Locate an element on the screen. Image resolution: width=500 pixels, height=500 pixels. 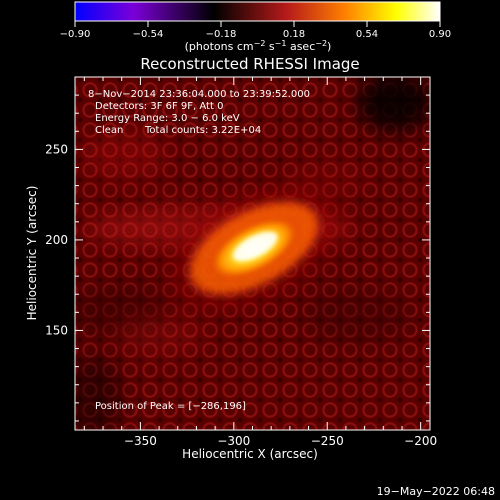
colorbar-tick-label-0: −0.90 is located at coordinates (75, 34).